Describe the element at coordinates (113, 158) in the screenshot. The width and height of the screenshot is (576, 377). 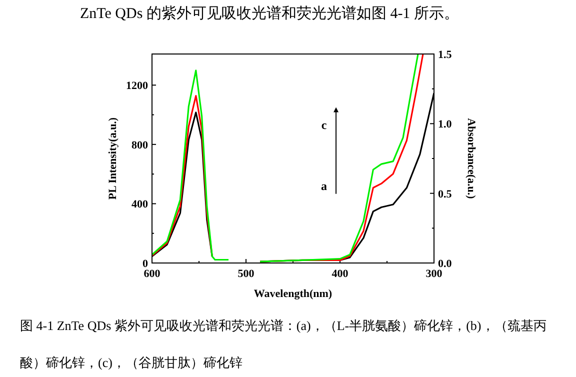
I see `y-axis-title: PL Intensity(a.u.)` at that location.